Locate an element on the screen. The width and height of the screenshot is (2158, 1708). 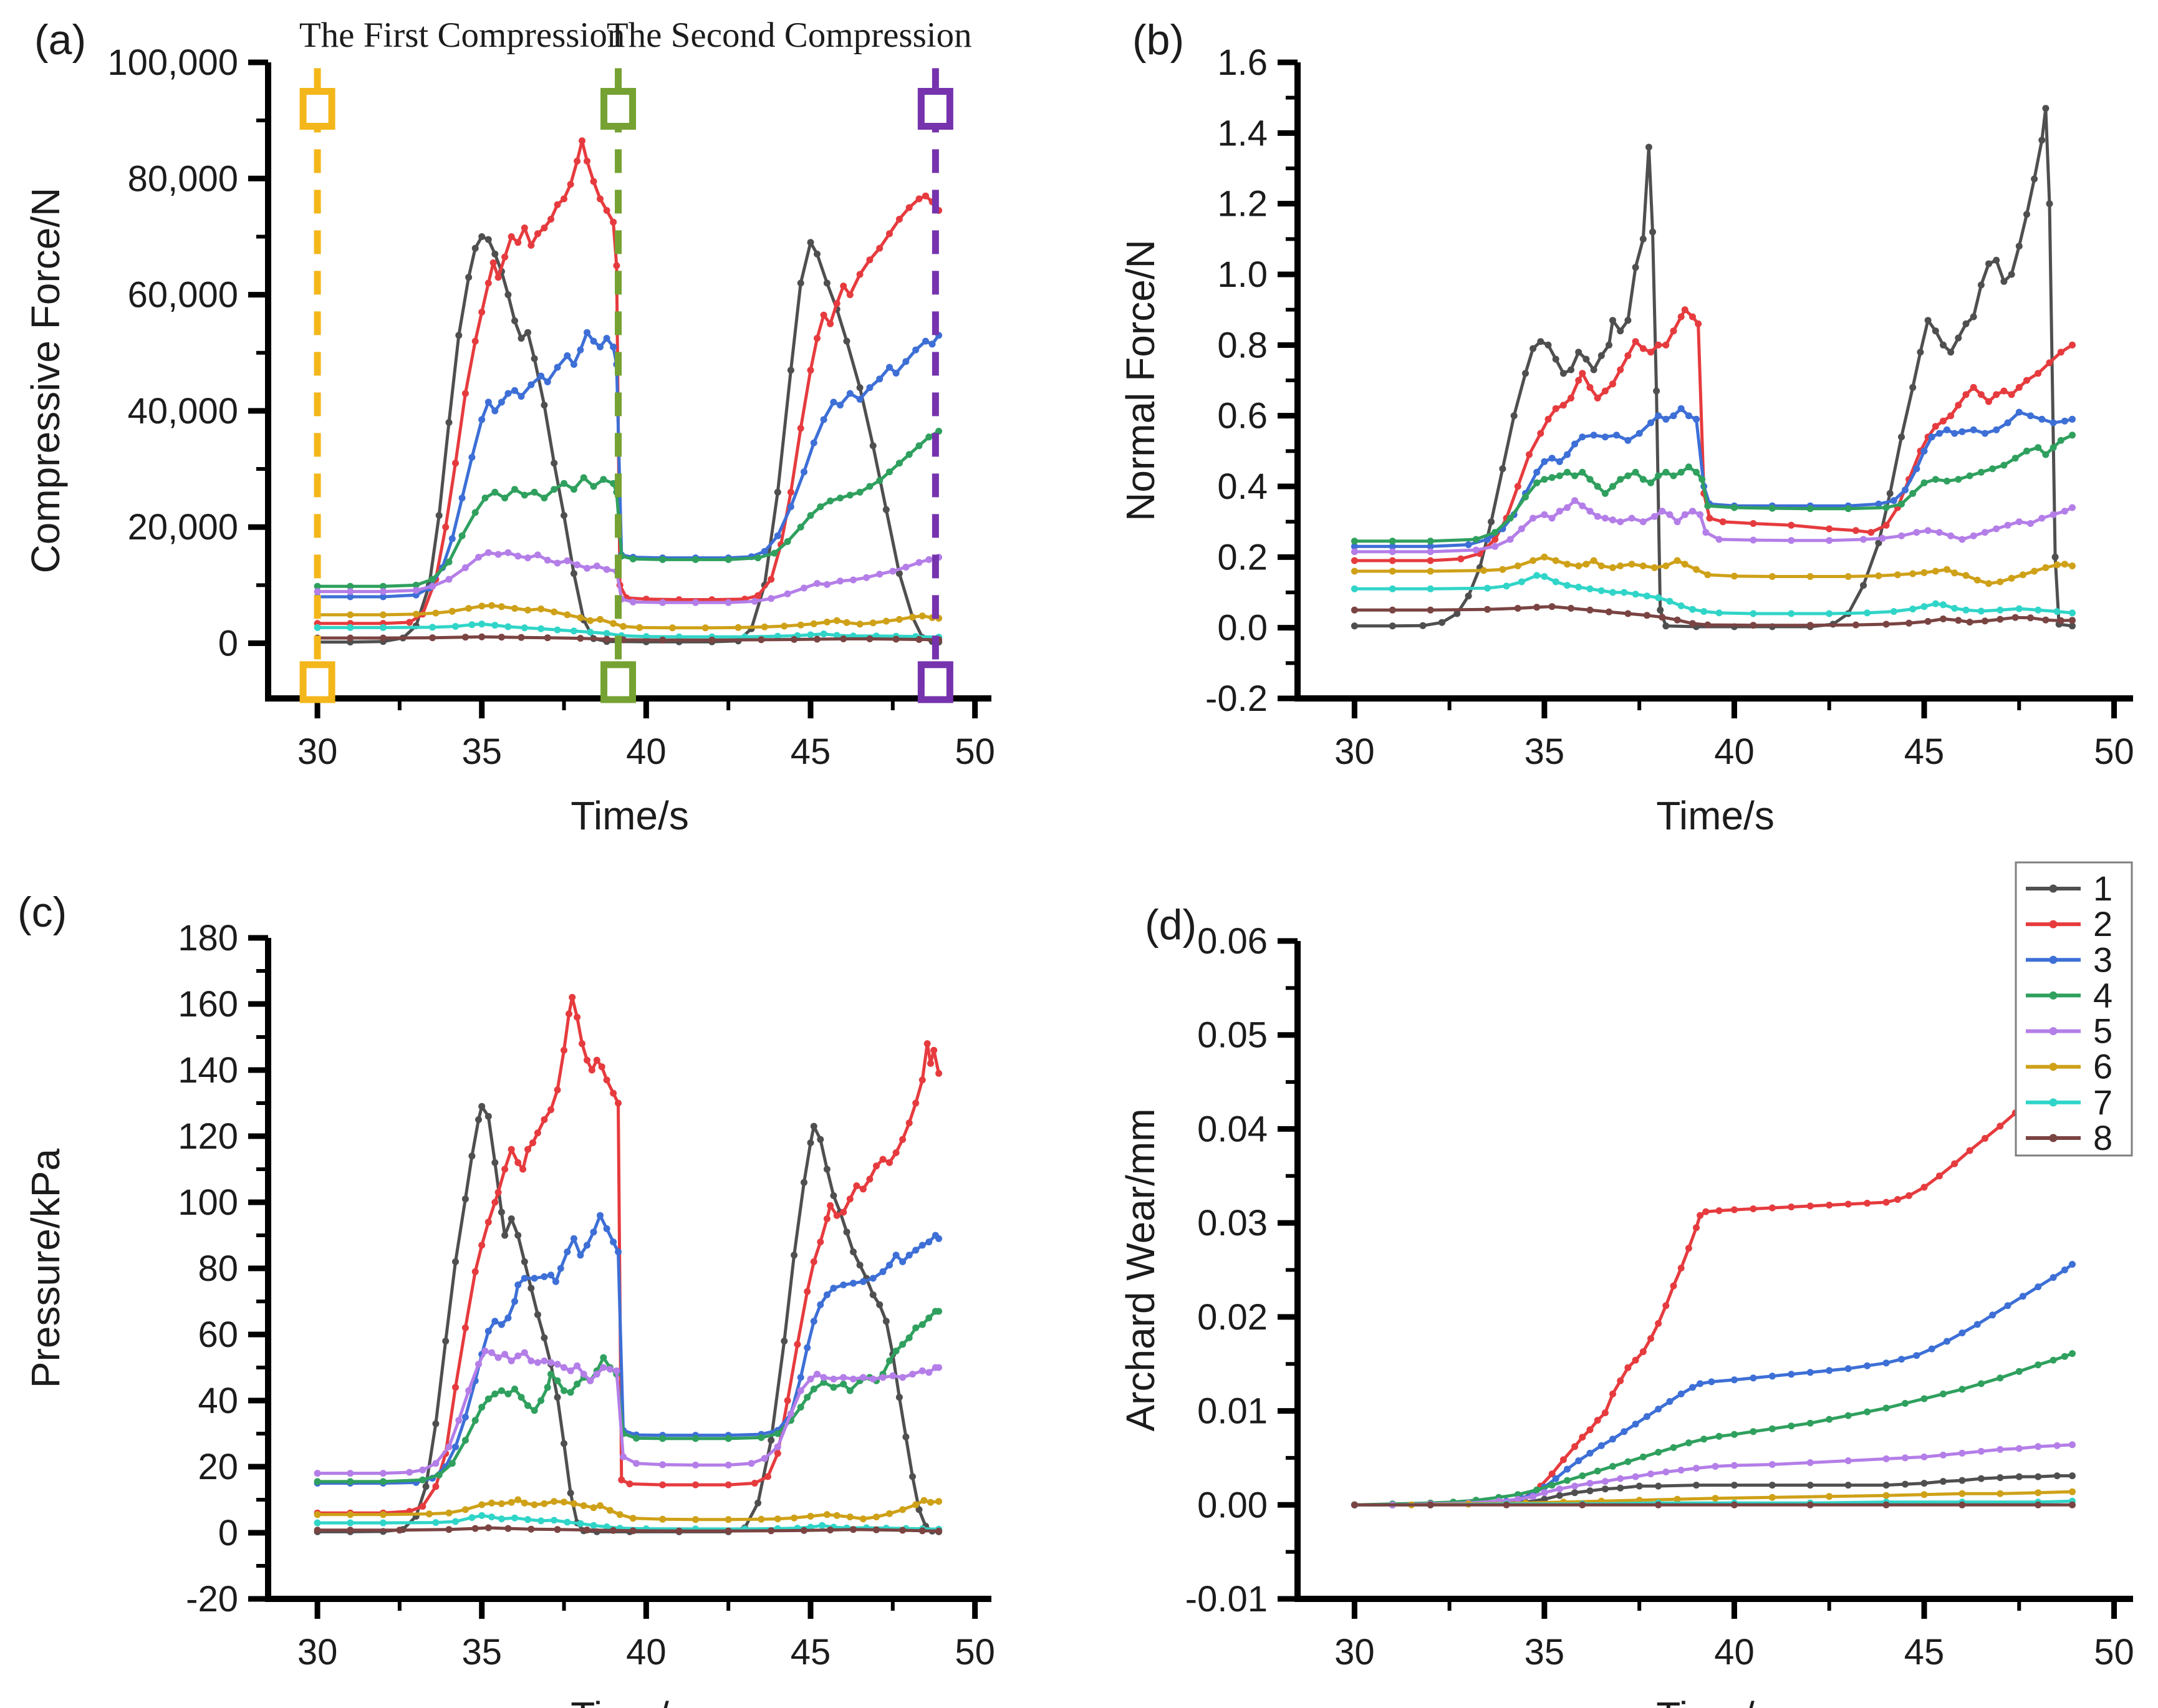
panel-label-b: (b) is located at coordinates (1158, 40).